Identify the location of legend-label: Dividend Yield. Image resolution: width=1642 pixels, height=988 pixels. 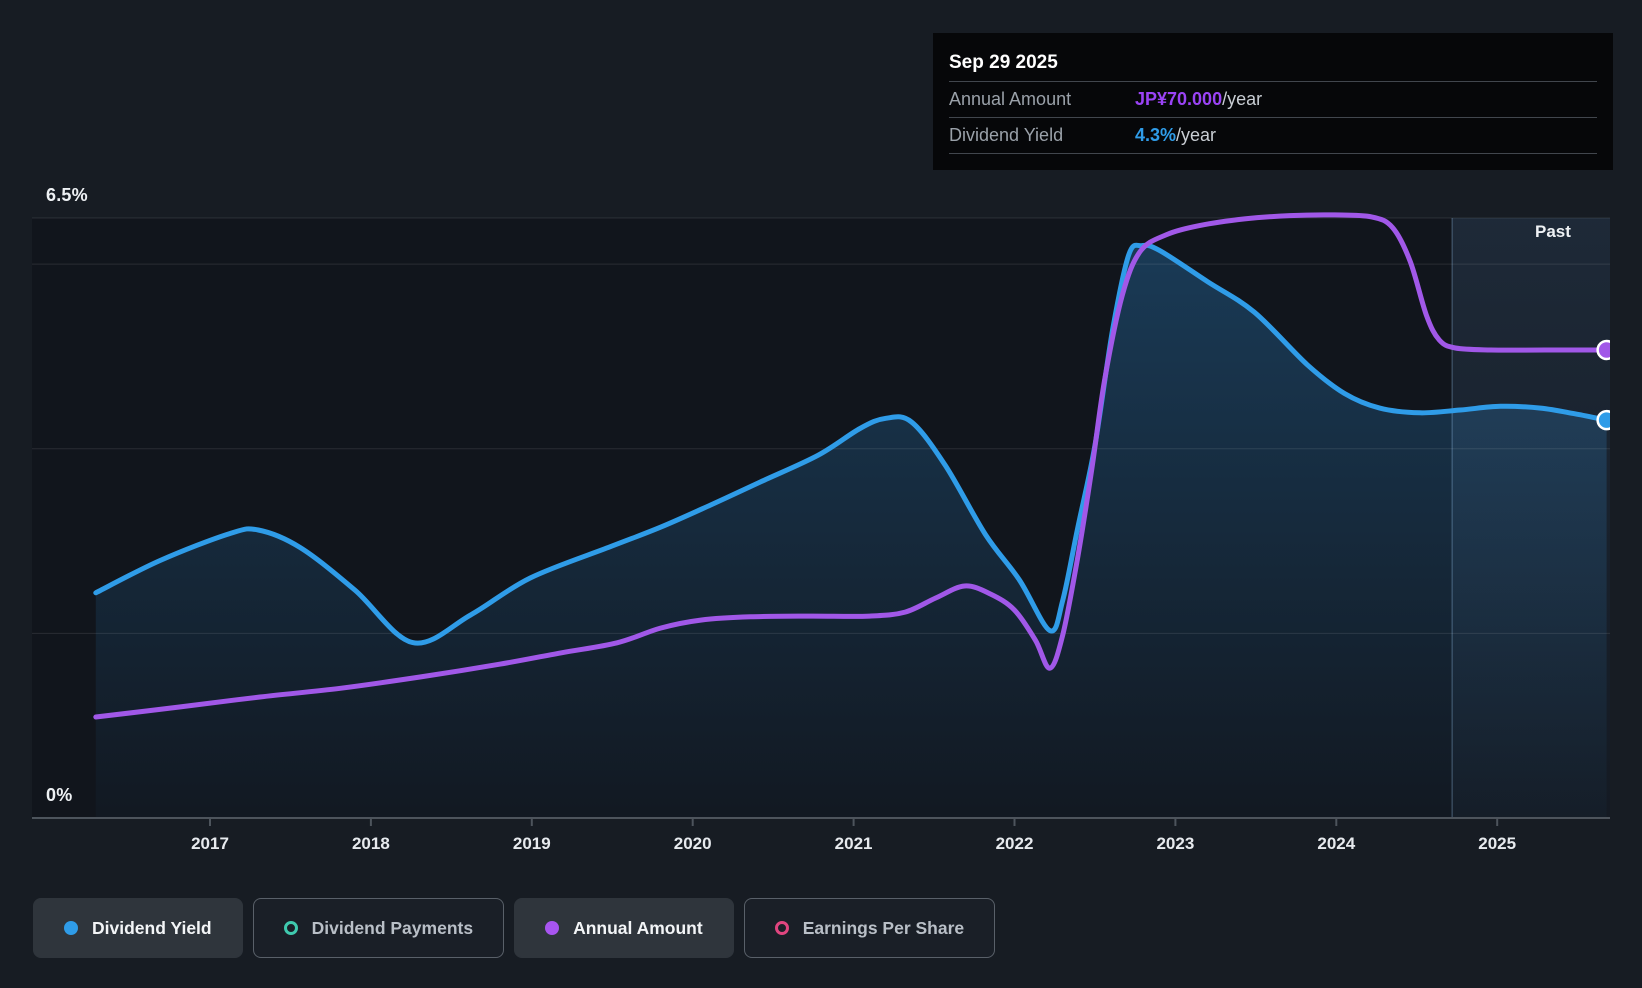
(152, 927).